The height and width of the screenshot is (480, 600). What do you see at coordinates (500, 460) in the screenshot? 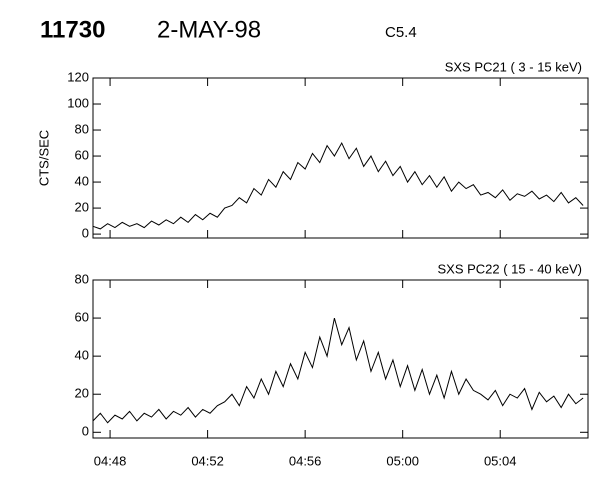
I see `x-tick-label: 05:04` at bounding box center [500, 460].